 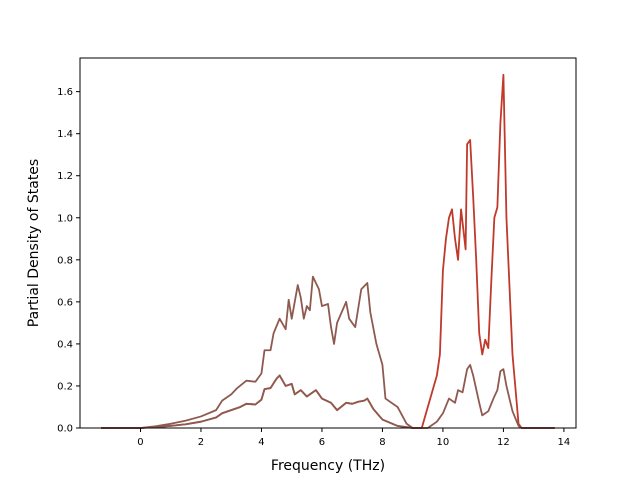 I want to click on y-axis-label: Partial Density of States, so click(x=34, y=243).